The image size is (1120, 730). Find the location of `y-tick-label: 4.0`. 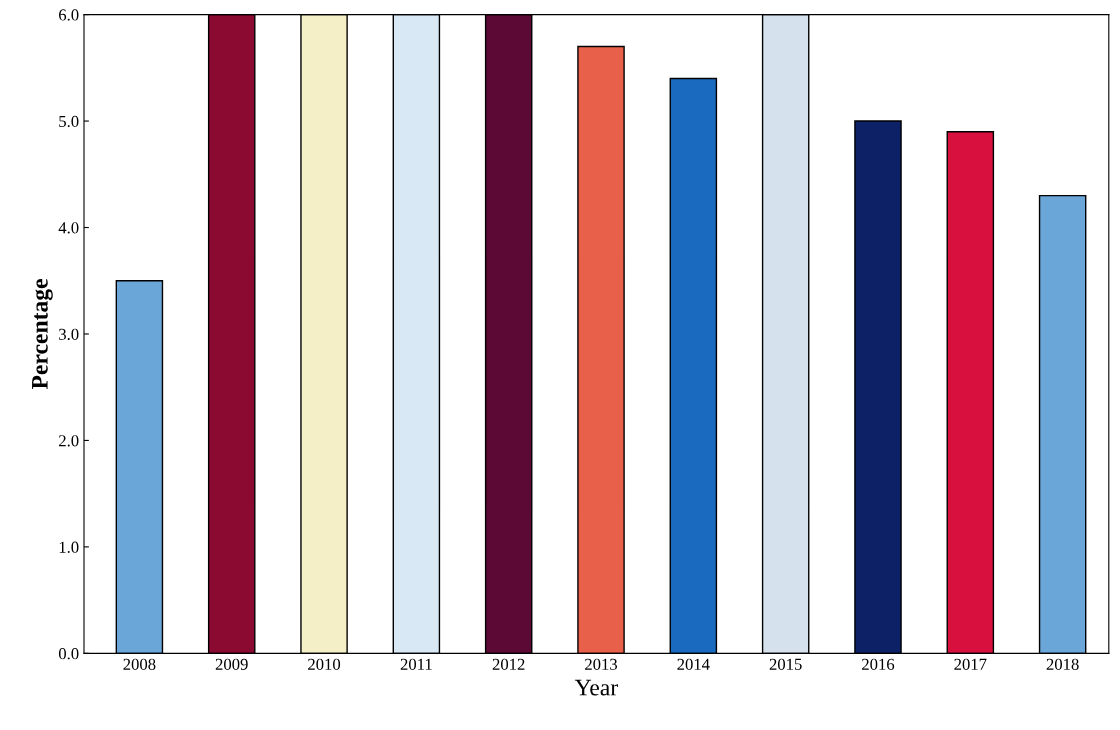

y-tick-label: 4.0 is located at coordinates (68, 228).